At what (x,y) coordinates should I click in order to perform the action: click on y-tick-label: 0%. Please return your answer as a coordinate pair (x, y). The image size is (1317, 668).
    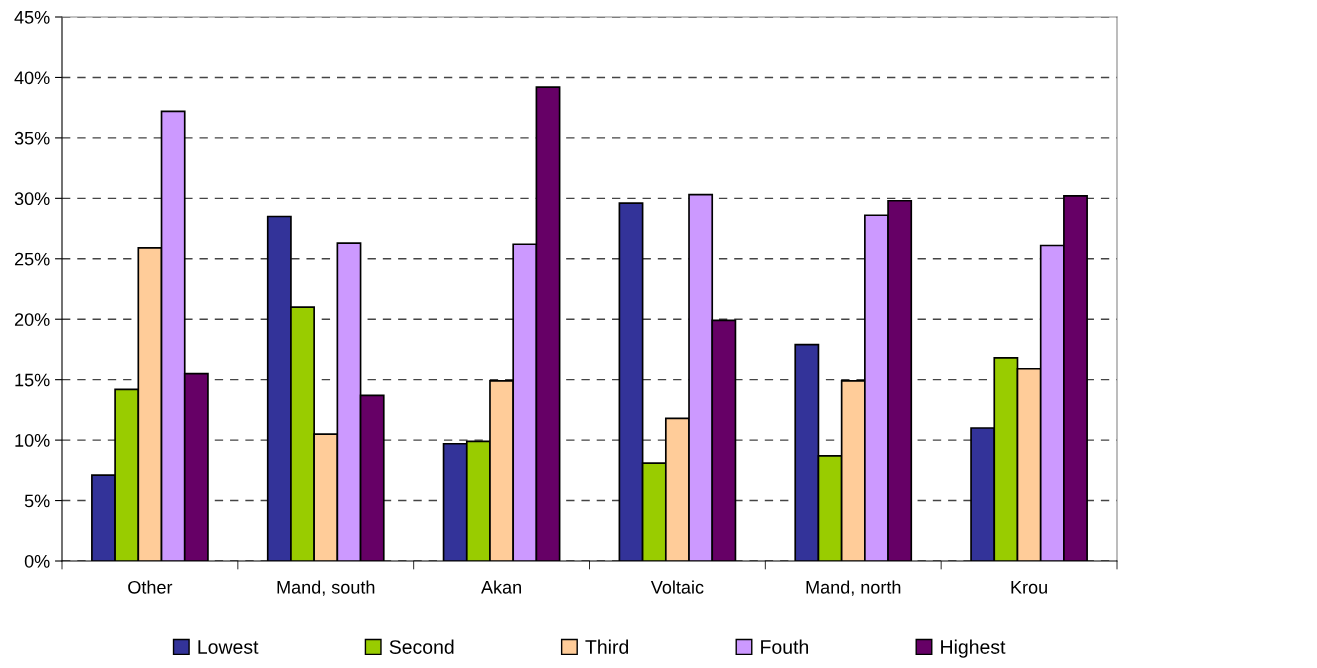
    Looking at the image, I should click on (37, 561).